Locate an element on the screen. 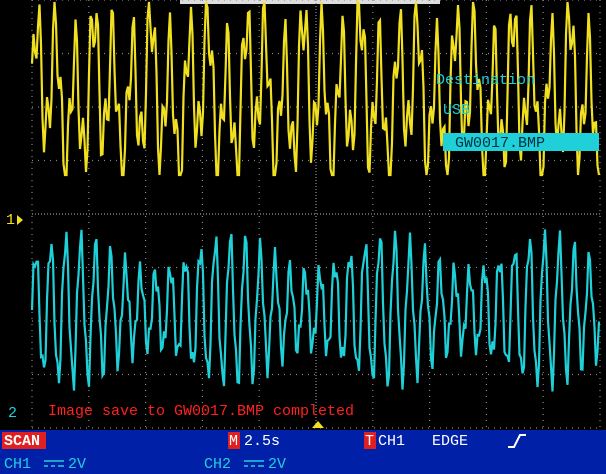 The width and height of the screenshot is (606, 474). trigger-source: CH1 is located at coordinates (391, 441).